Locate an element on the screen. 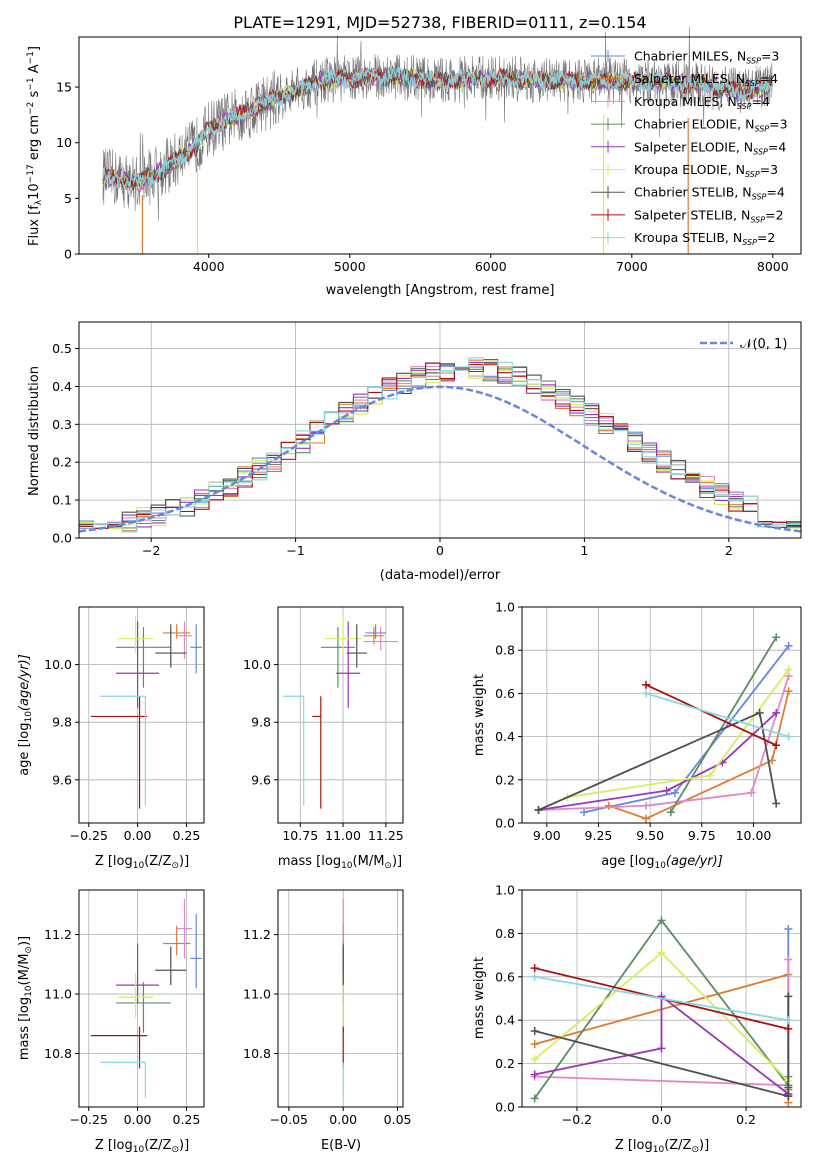 Image resolution: width=819 pixels, height=1170 pixels. legend-label: Kroupa MILES, NSSP=4 is located at coordinates (702, 102).